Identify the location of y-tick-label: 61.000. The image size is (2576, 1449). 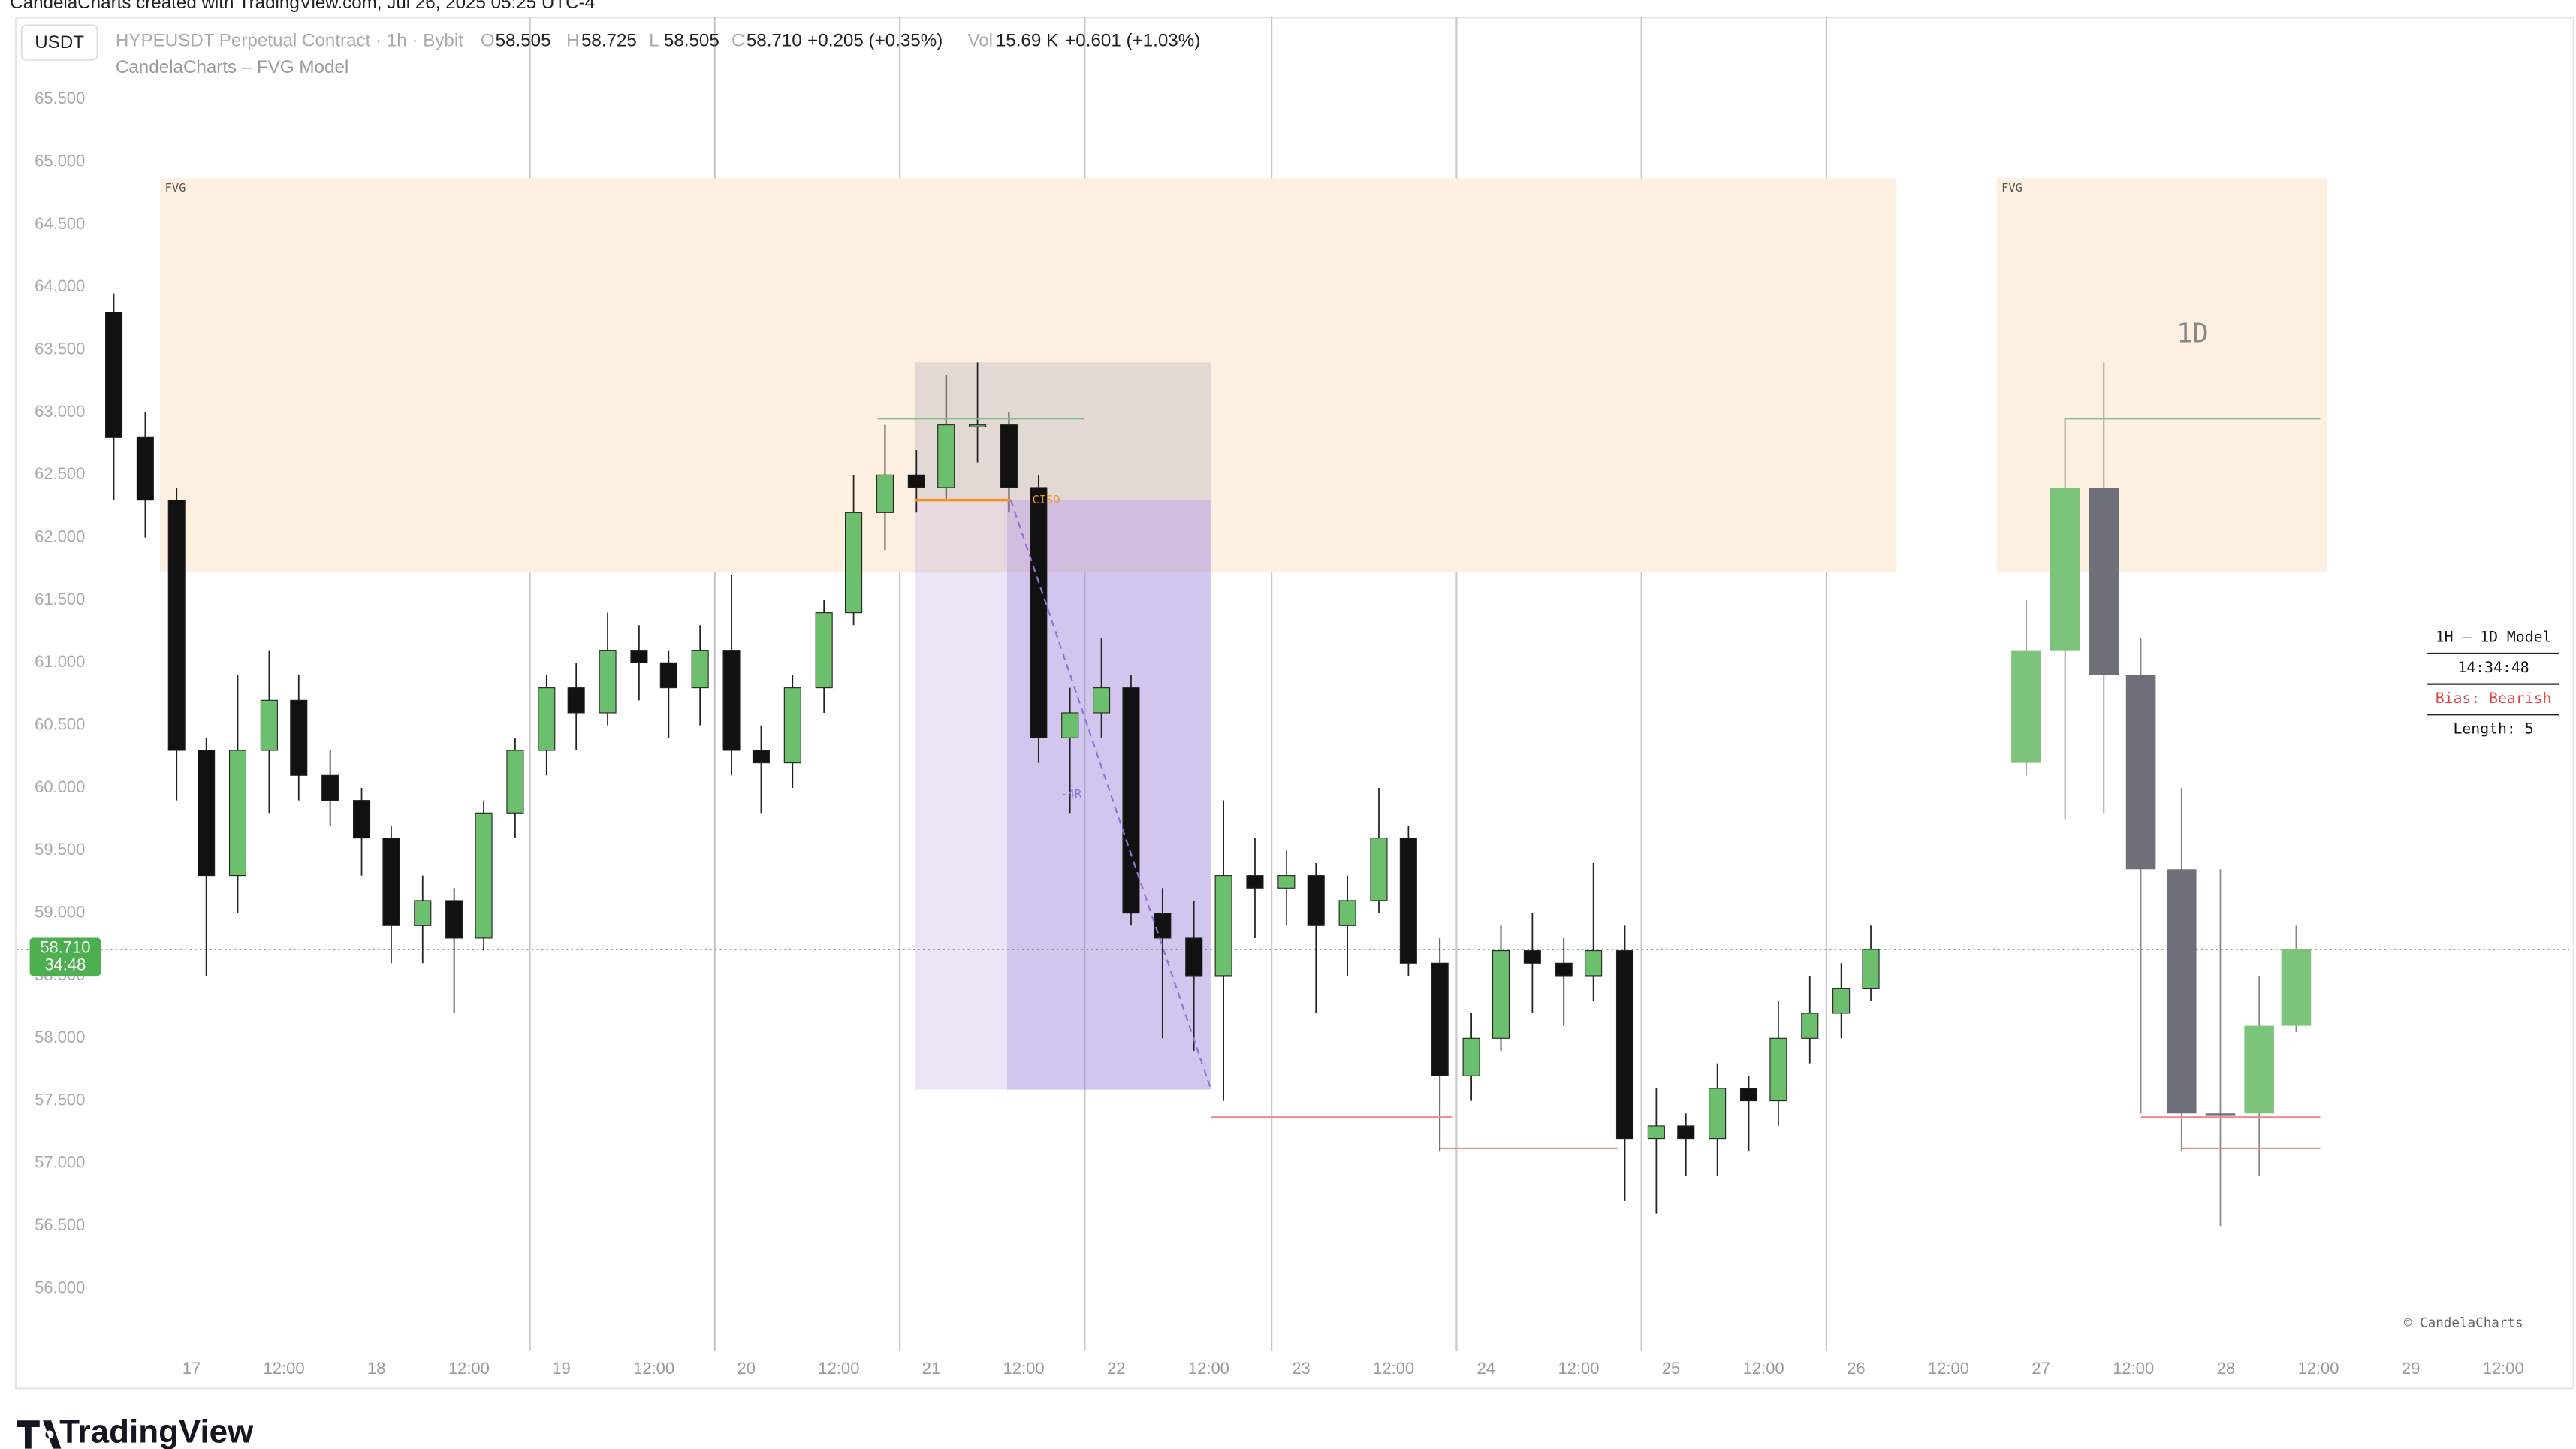
(60, 661).